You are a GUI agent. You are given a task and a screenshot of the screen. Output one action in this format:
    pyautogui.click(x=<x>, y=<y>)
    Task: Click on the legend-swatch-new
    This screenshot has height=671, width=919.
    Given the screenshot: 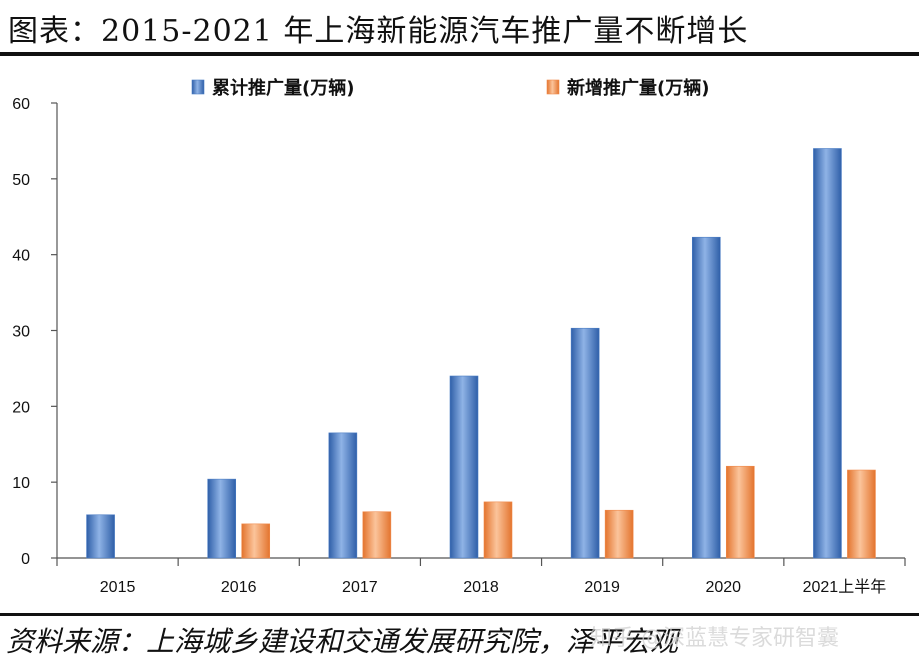 What is the action you would take?
    pyautogui.click(x=553, y=87)
    